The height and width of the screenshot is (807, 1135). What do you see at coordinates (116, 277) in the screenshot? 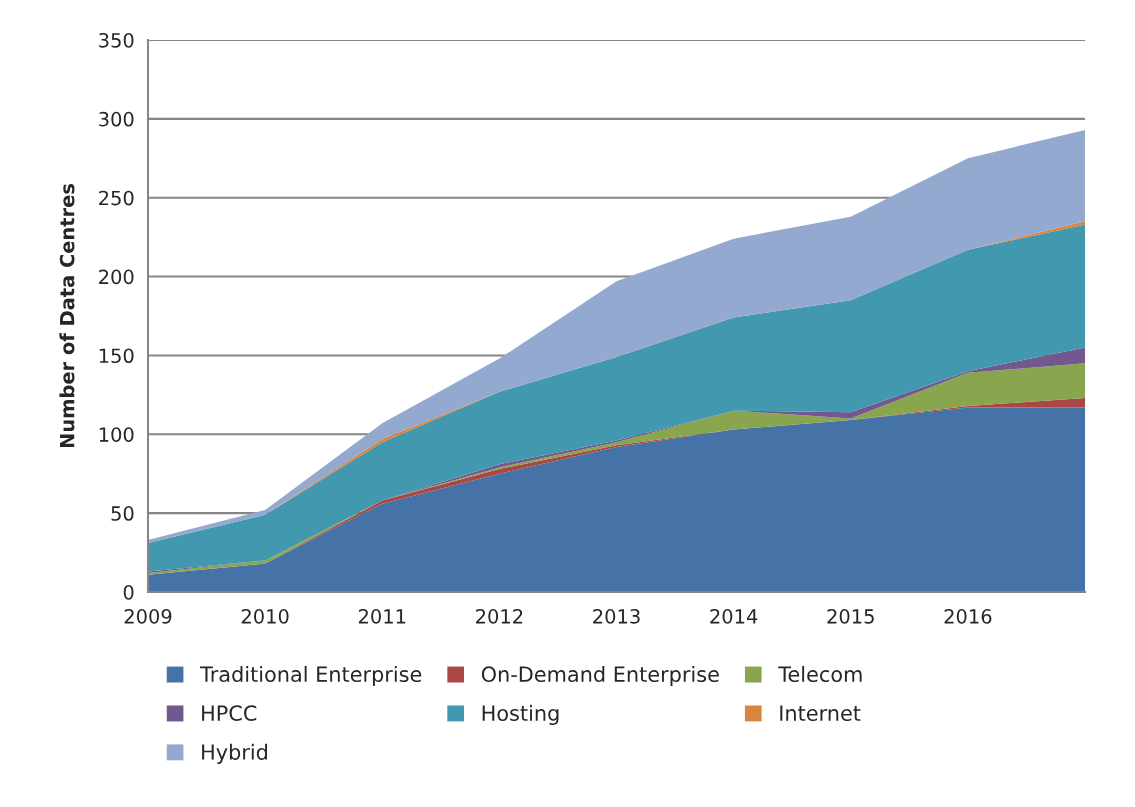
I see `y-tick-label: 200` at bounding box center [116, 277].